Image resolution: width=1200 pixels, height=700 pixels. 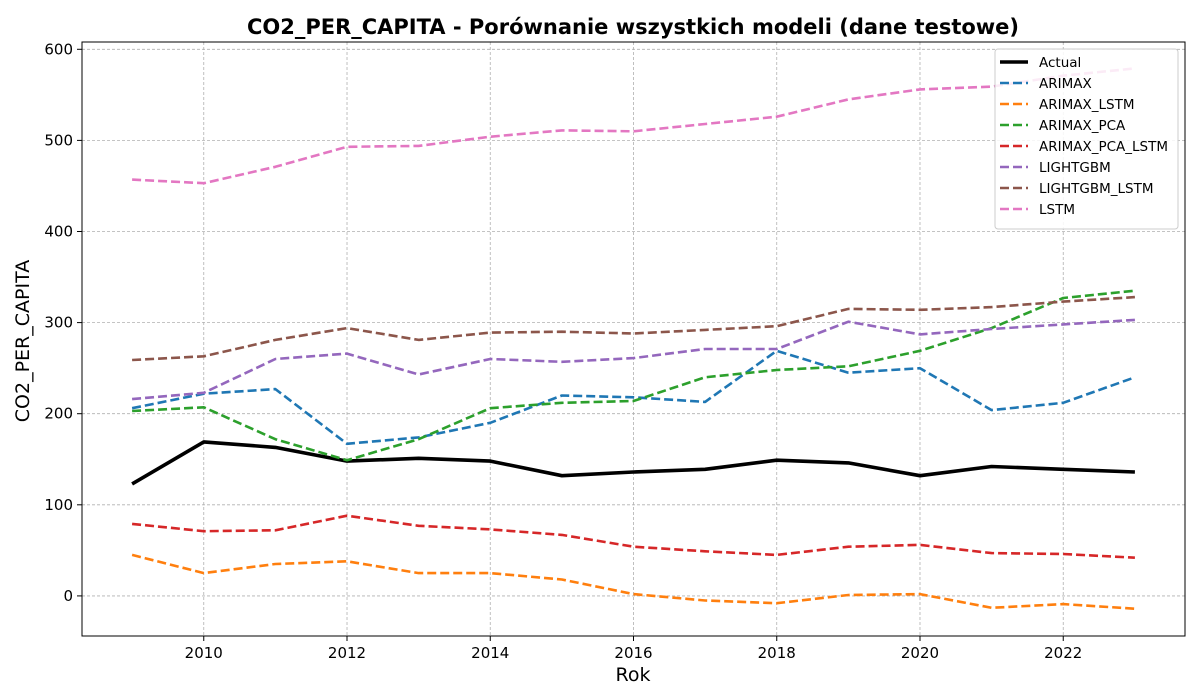 I want to click on legend-label-lightgbm: LIGHTGBM, so click(x=1075, y=168).